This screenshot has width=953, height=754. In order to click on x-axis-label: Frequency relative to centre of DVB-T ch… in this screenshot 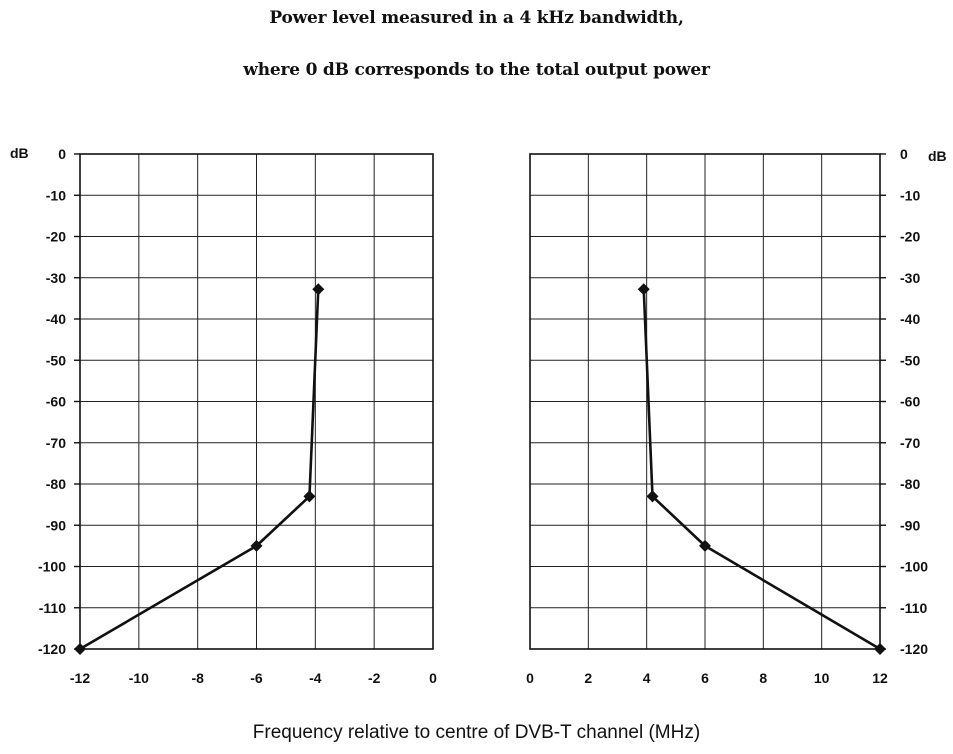, I will do `click(476, 732)`.